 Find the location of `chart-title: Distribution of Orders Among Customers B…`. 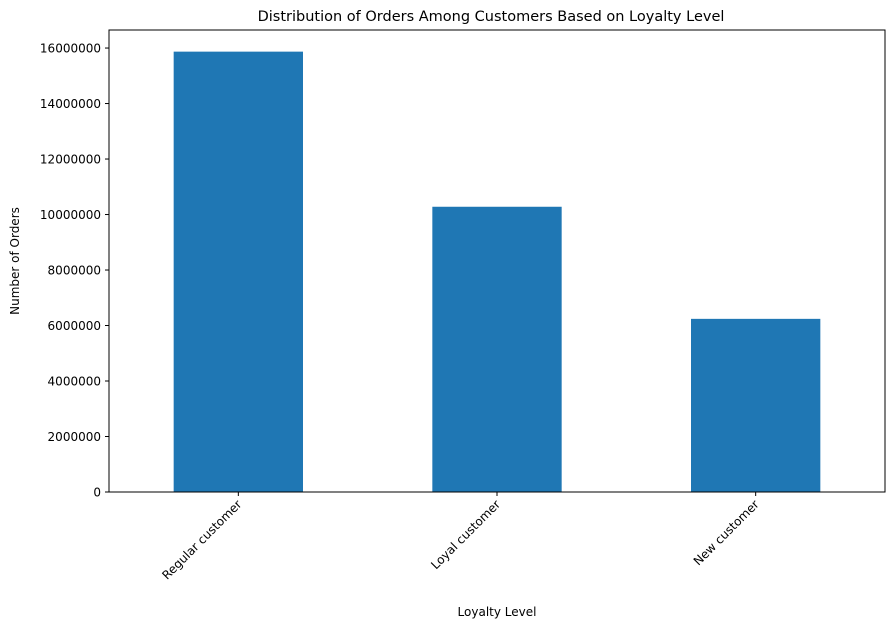

chart-title: Distribution of Orders Among Customers B… is located at coordinates (491, 17).